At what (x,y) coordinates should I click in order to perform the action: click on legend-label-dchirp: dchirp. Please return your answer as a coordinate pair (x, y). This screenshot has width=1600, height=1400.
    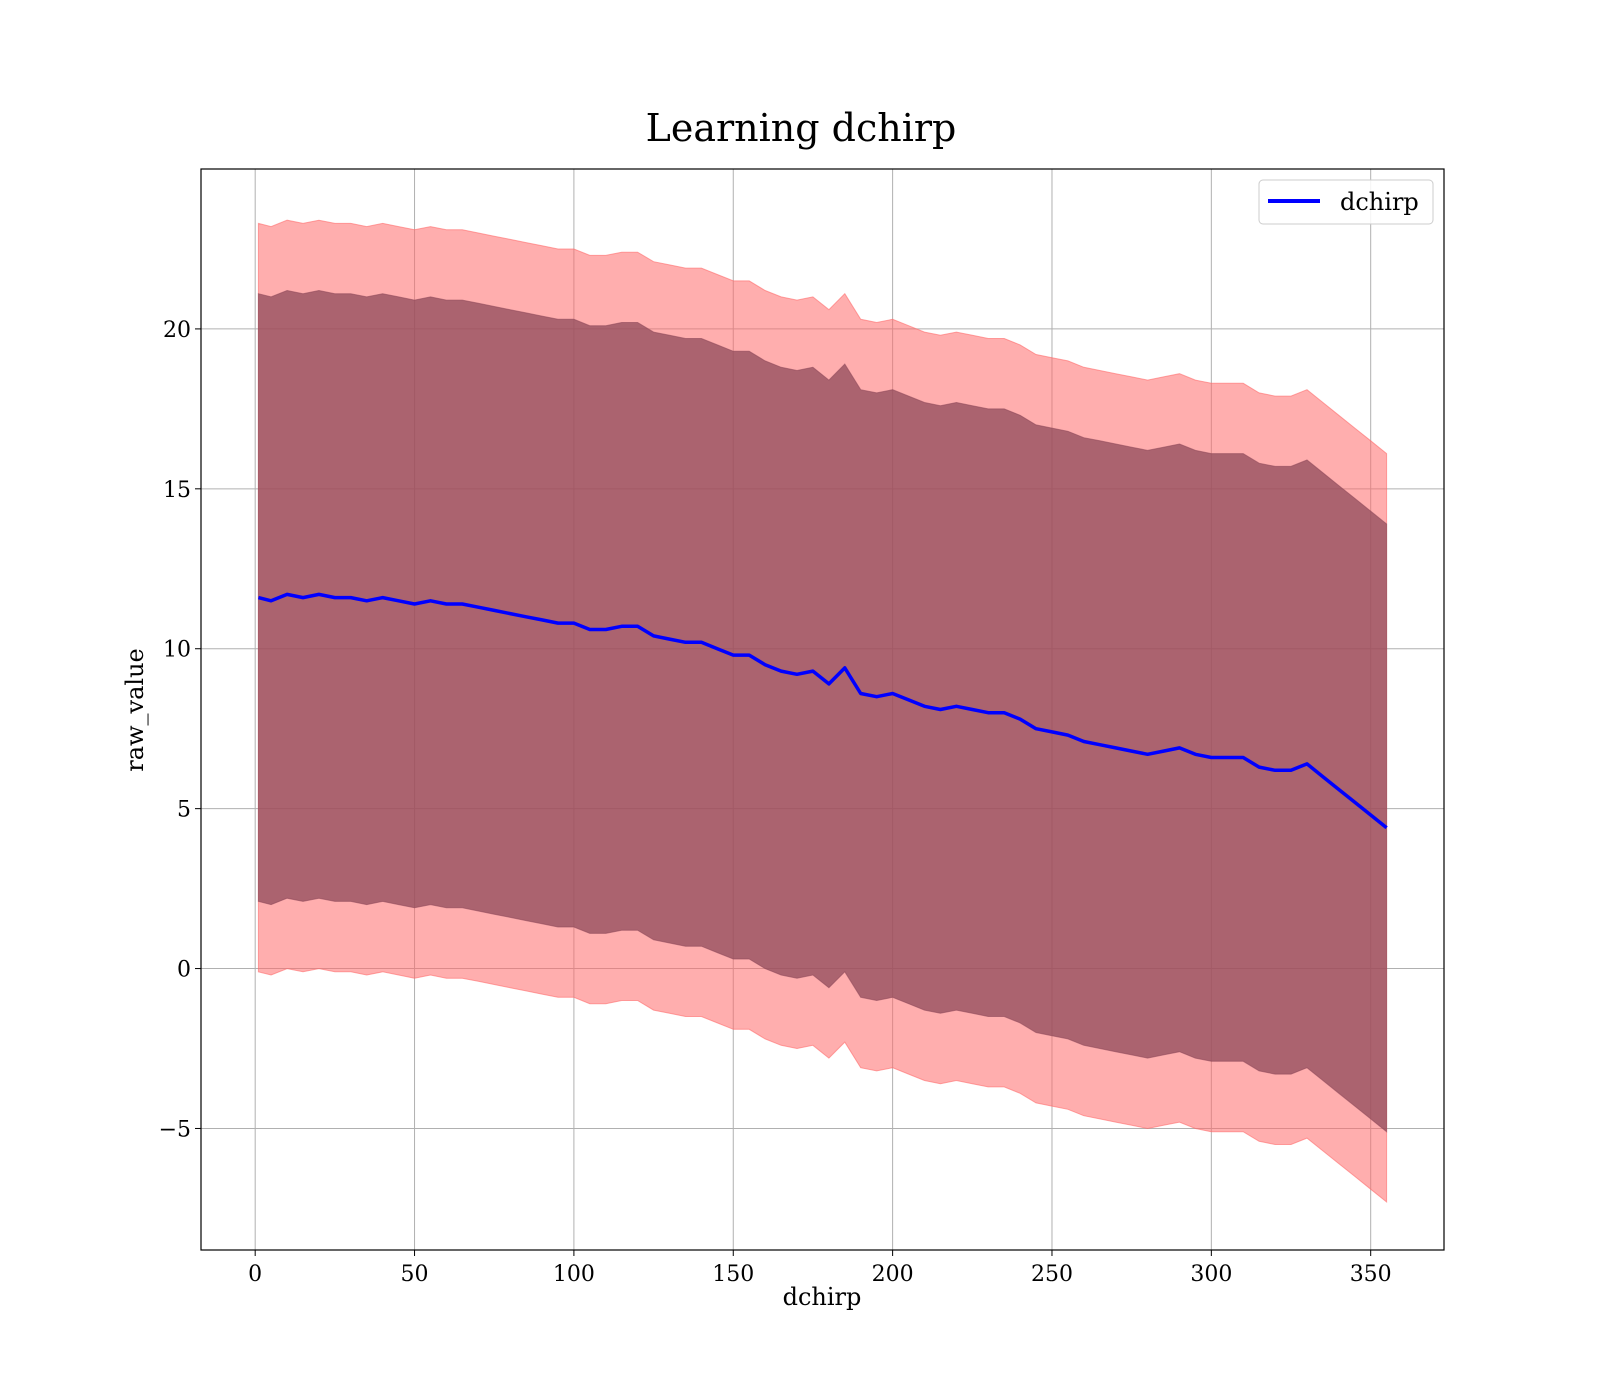
    Looking at the image, I should click on (1379, 202).